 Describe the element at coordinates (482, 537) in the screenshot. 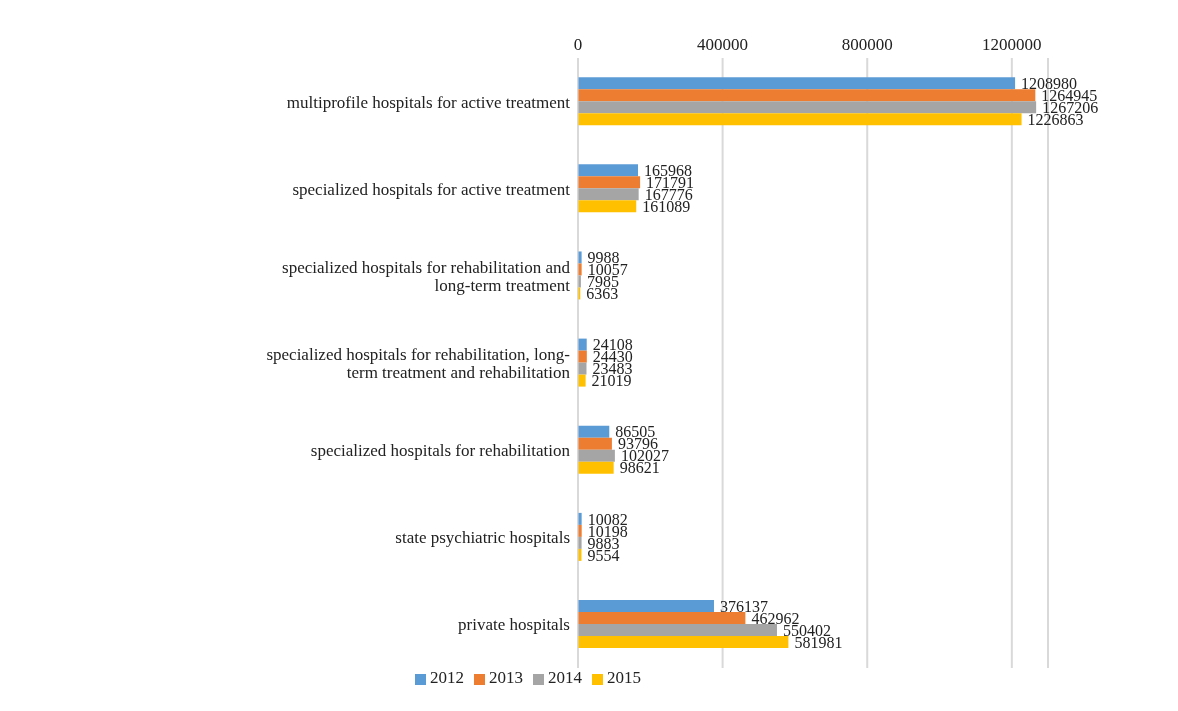

I see `y-tick-label: state psychiatric hospitals` at that location.